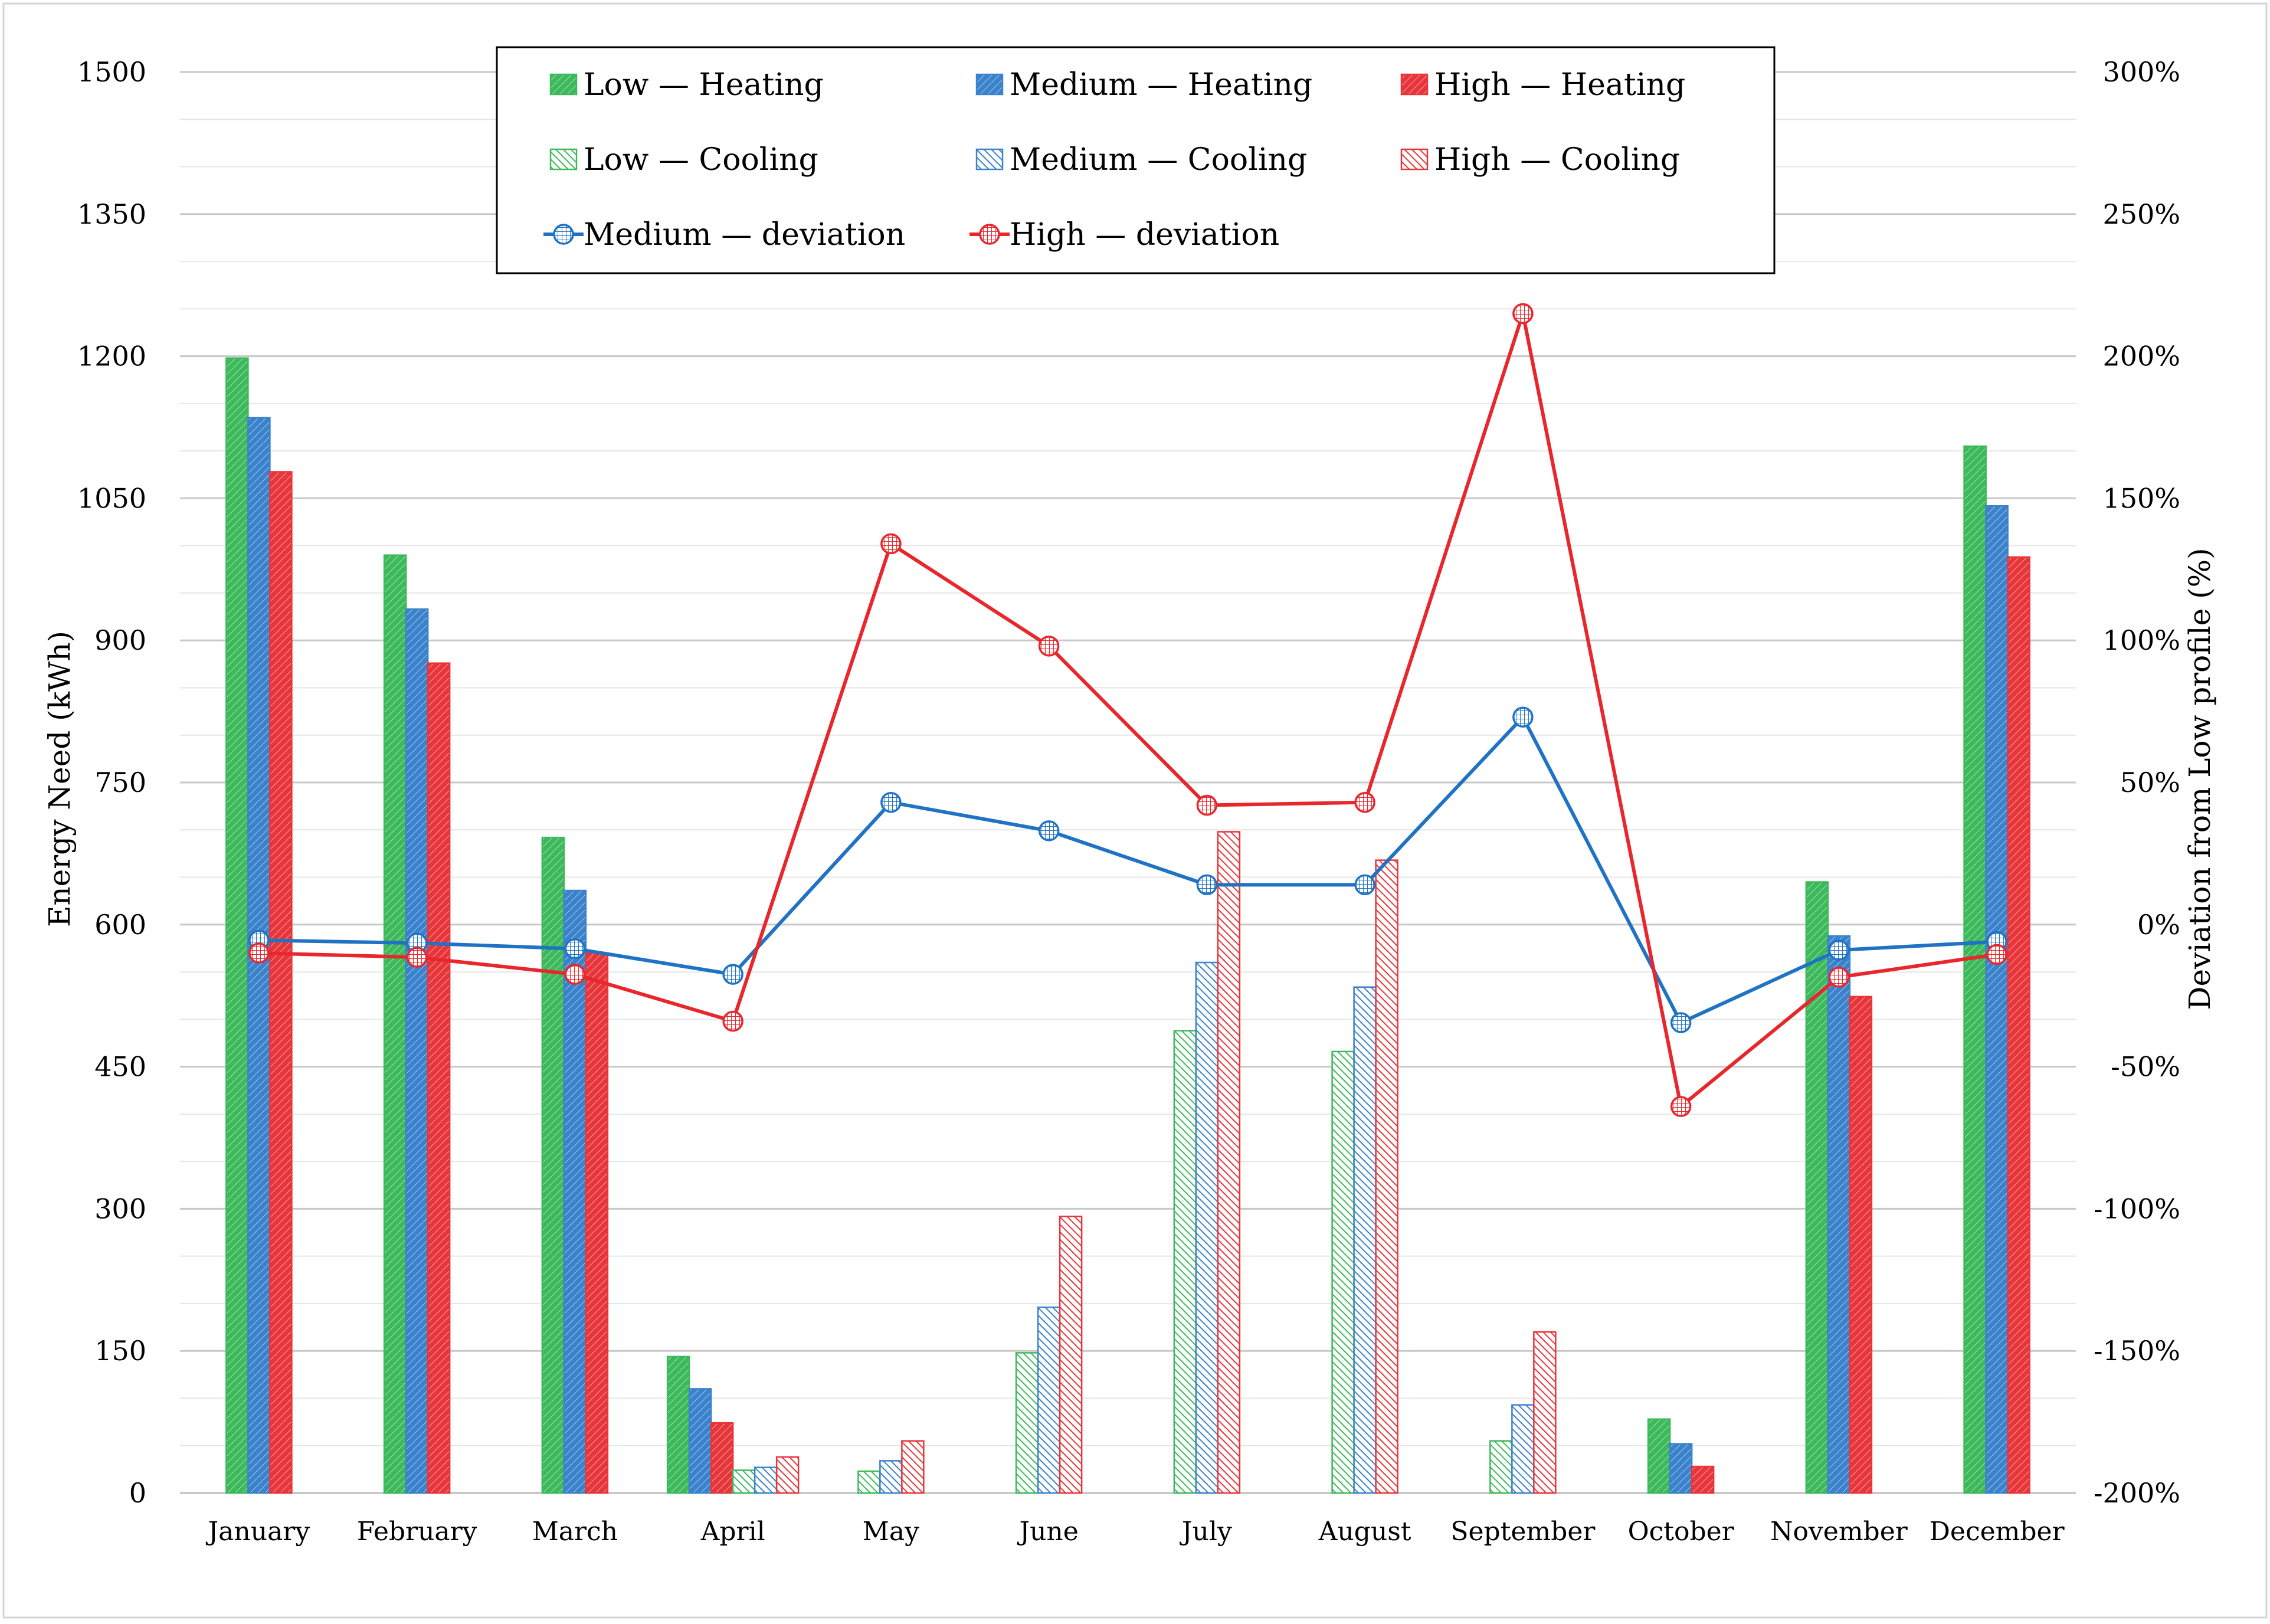 Image resolution: width=2270 pixels, height=1624 pixels. What do you see at coordinates (2141, 214) in the screenshot?
I see `y2-tick-label: 250%` at bounding box center [2141, 214].